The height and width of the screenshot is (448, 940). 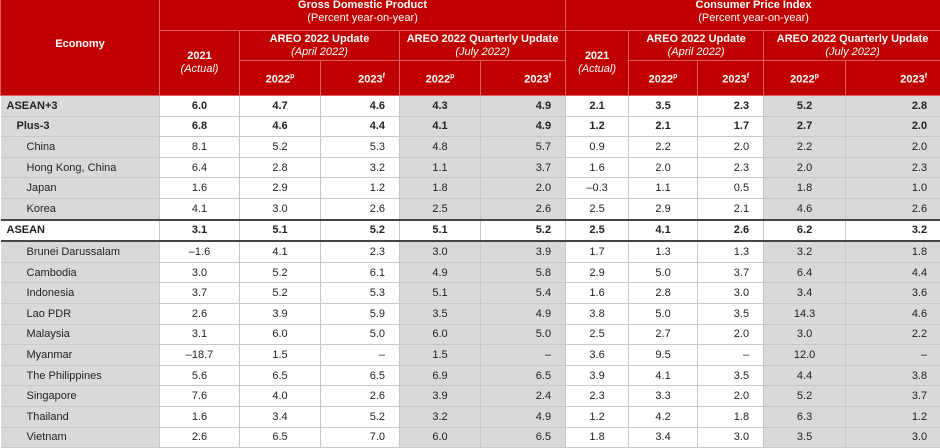 What do you see at coordinates (440, 334) in the screenshot?
I see `value-cell: 6.0` at bounding box center [440, 334].